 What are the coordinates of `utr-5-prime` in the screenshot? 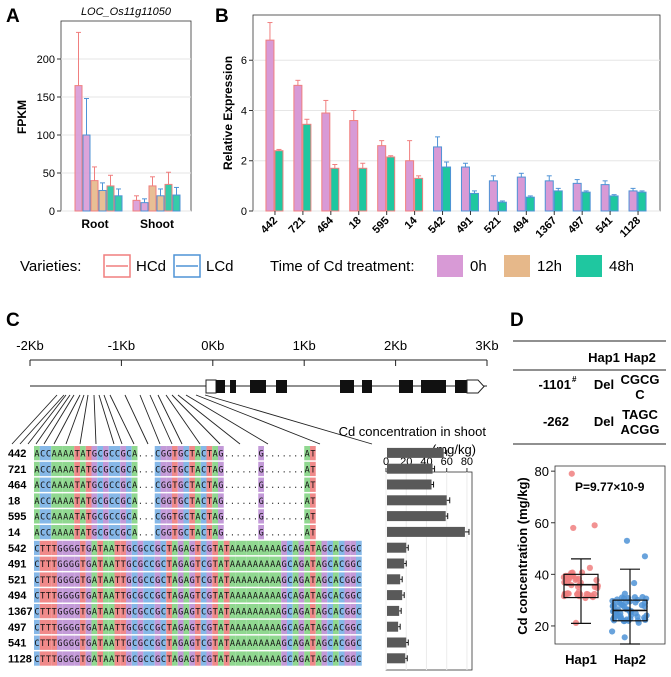 It's located at (211, 386).